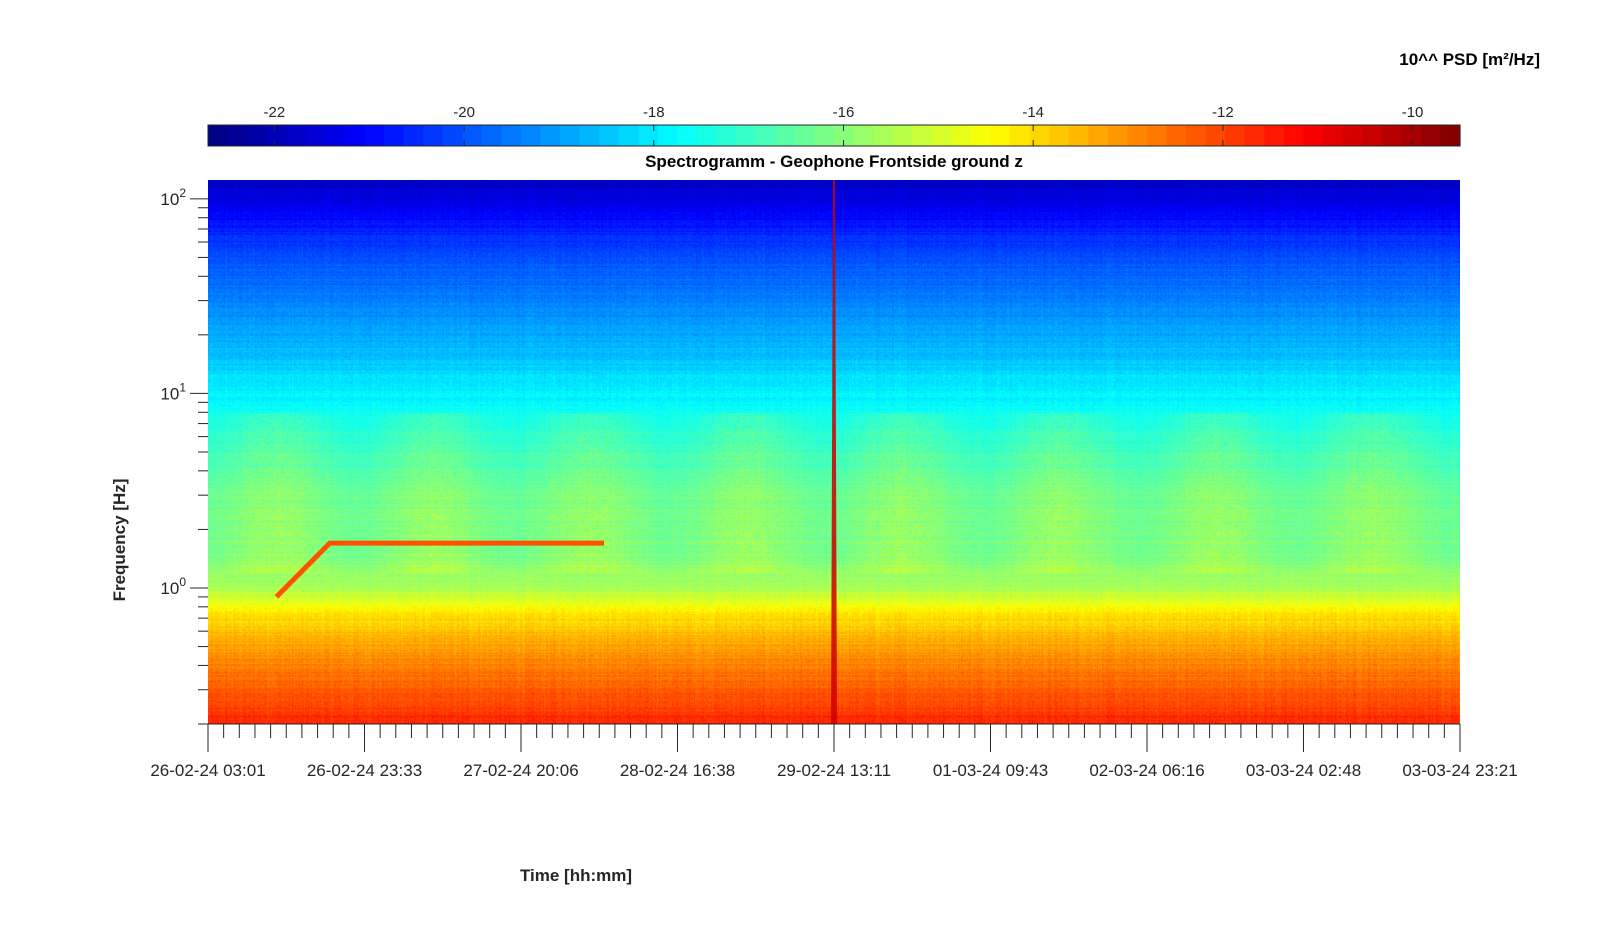 The width and height of the screenshot is (1600, 942). I want to click on colorbar-label: 10^^ PSD [m²/Hz], so click(1469, 59).